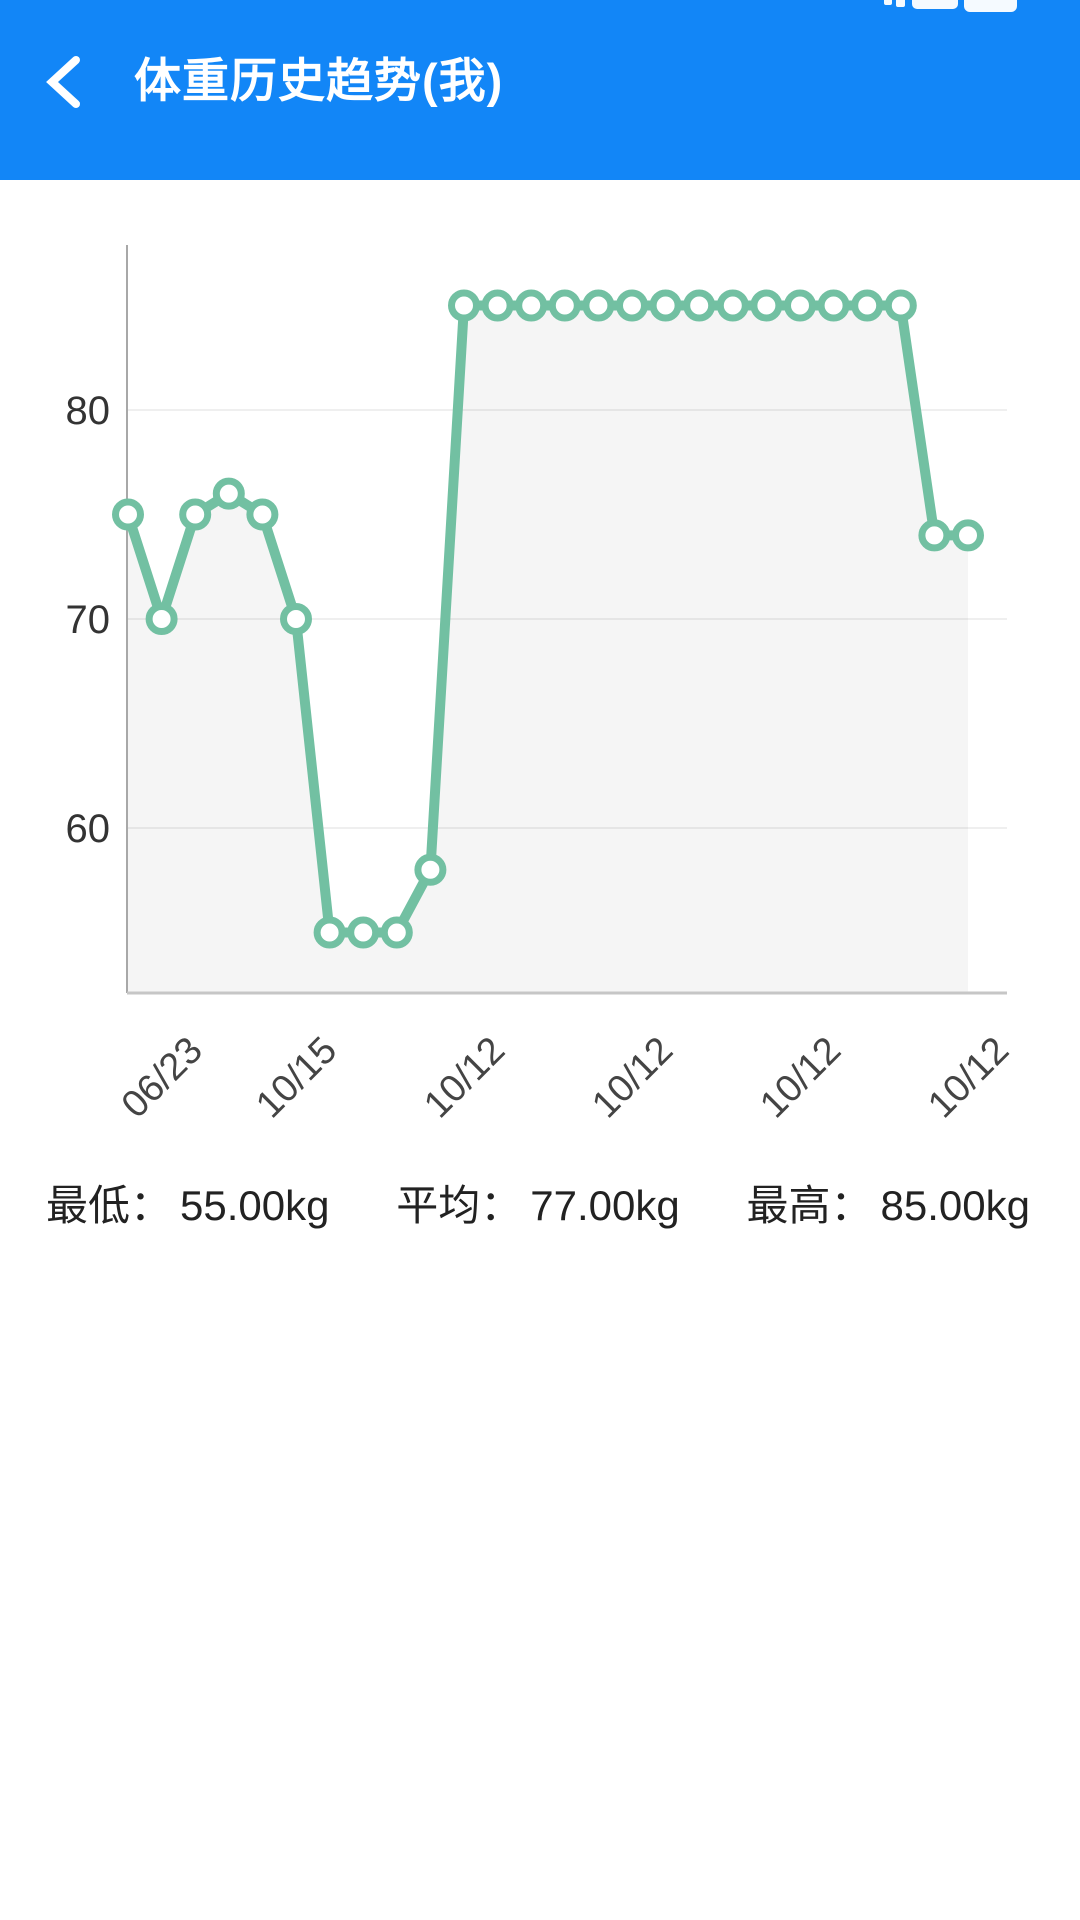  Describe the element at coordinates (296, 1077) in the screenshot. I see `x-axis-tick-label: 10/15` at that location.